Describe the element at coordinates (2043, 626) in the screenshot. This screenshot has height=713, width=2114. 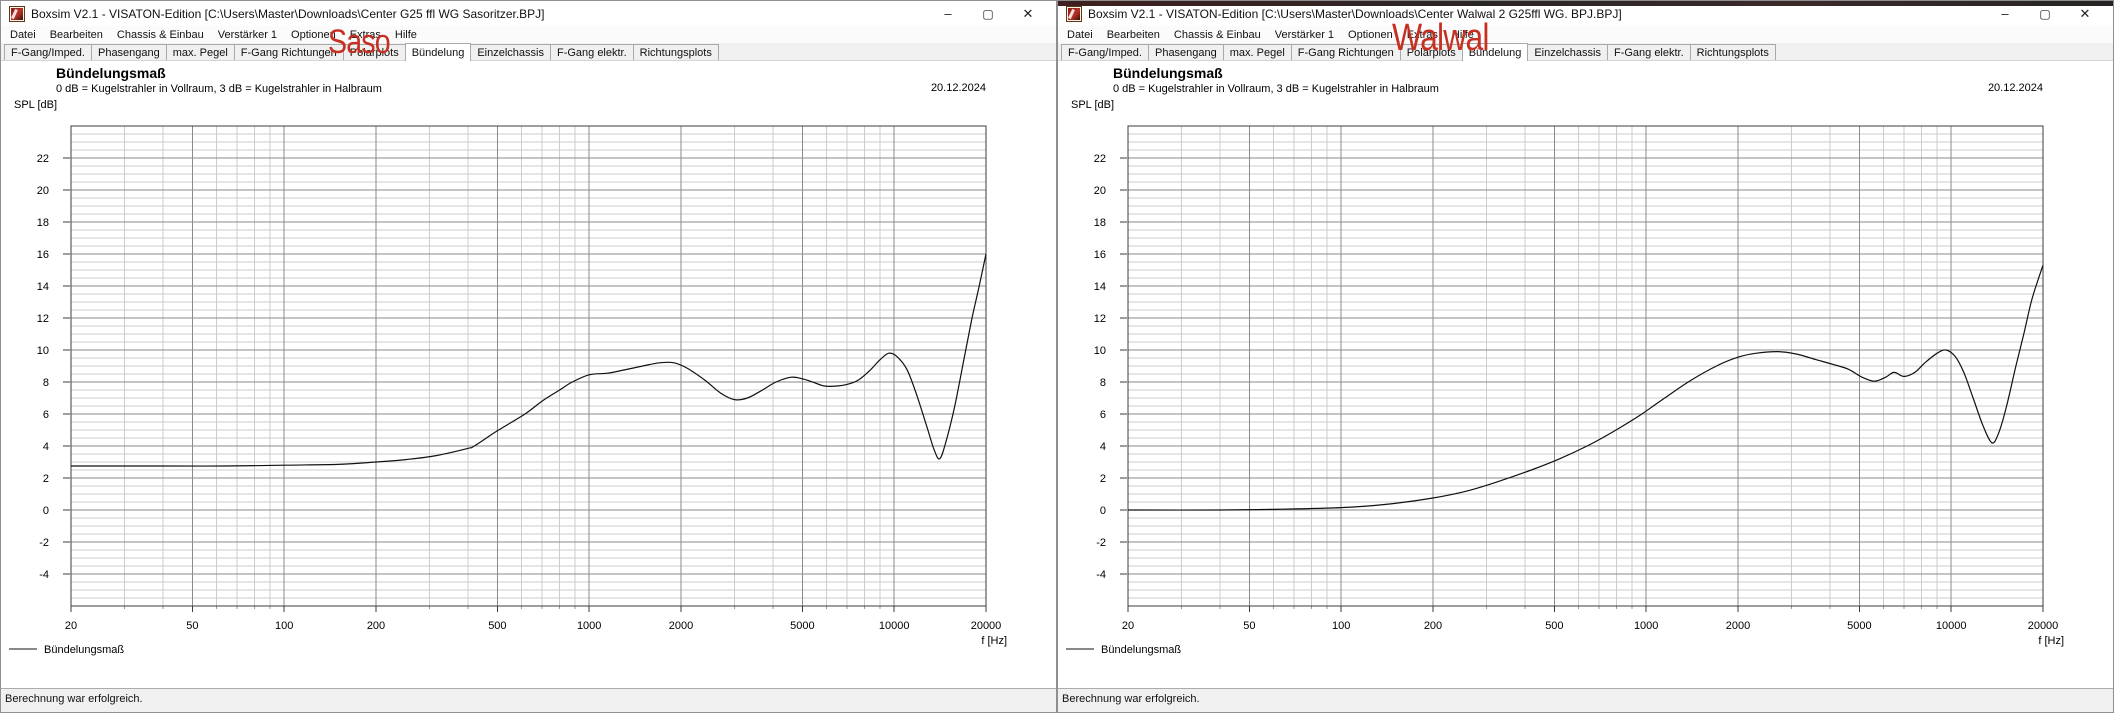
I see `svg-text: 20000` at that location.